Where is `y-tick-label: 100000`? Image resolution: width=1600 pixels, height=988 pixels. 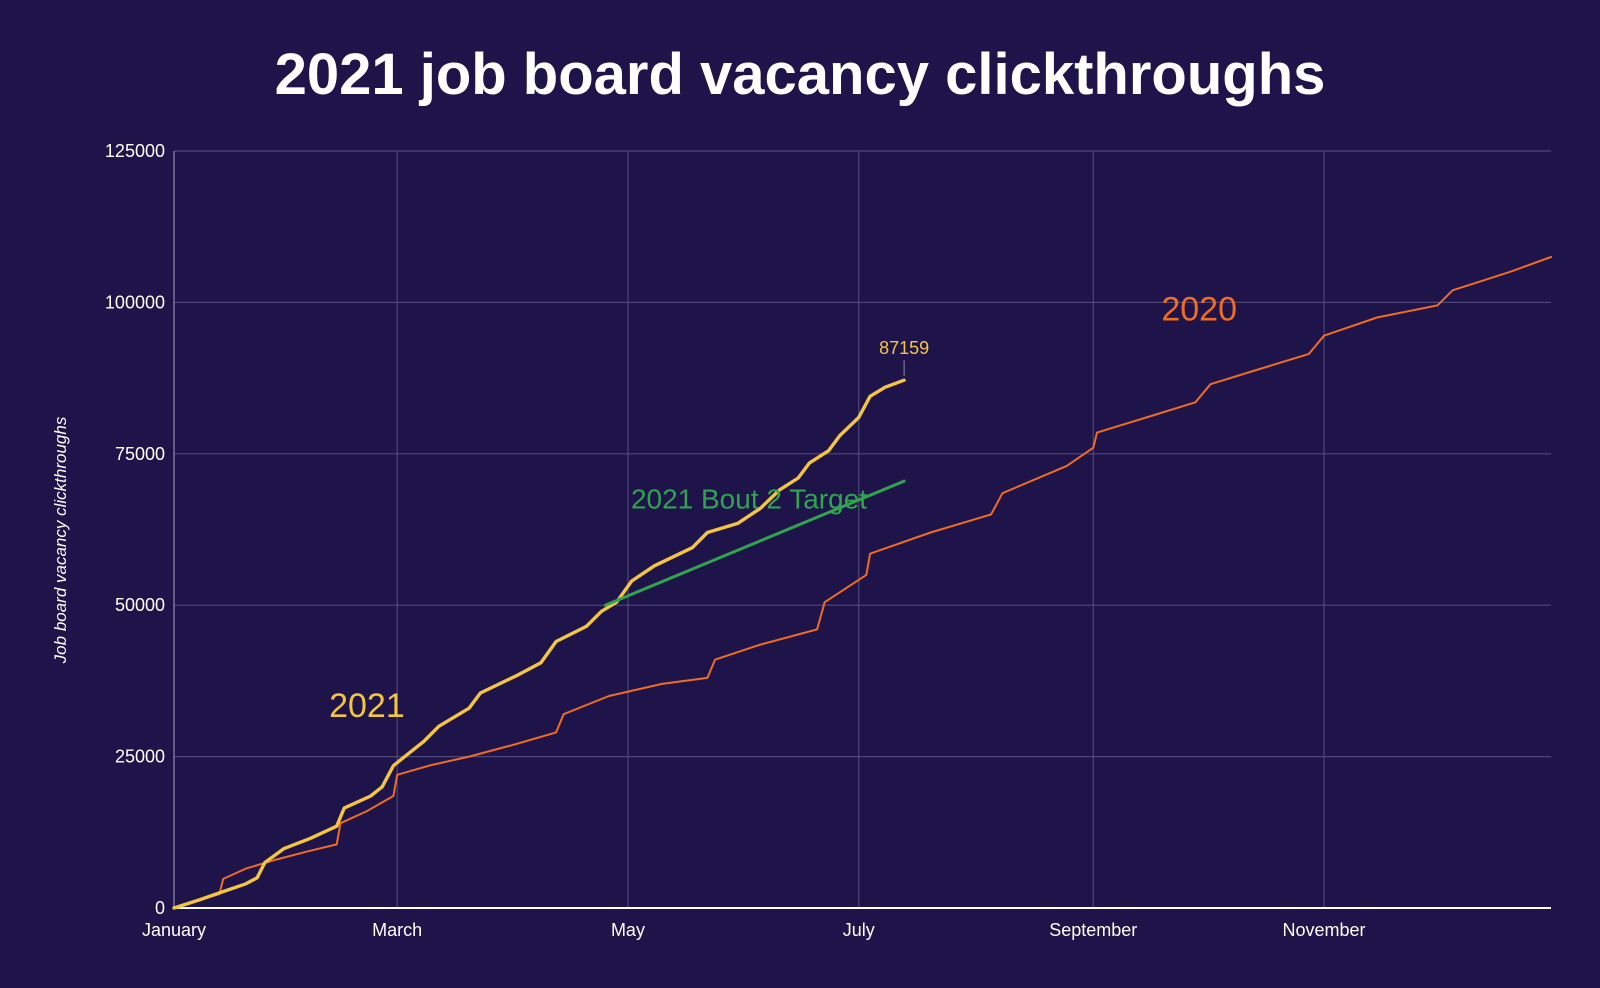 y-tick-label: 100000 is located at coordinates (135, 302).